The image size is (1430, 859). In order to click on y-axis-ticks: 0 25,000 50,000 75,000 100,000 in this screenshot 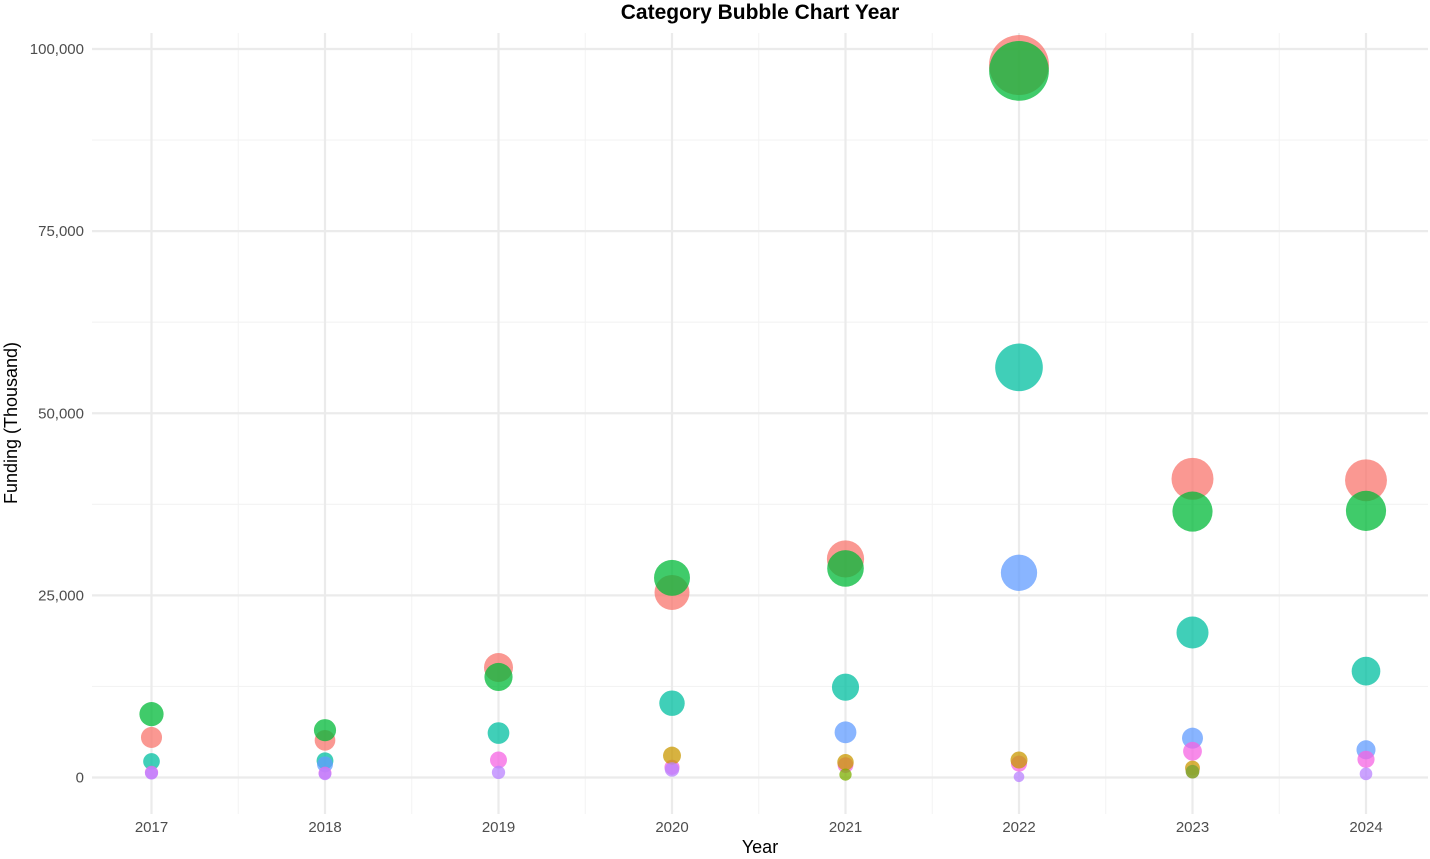, I will do `click(57, 414)`.